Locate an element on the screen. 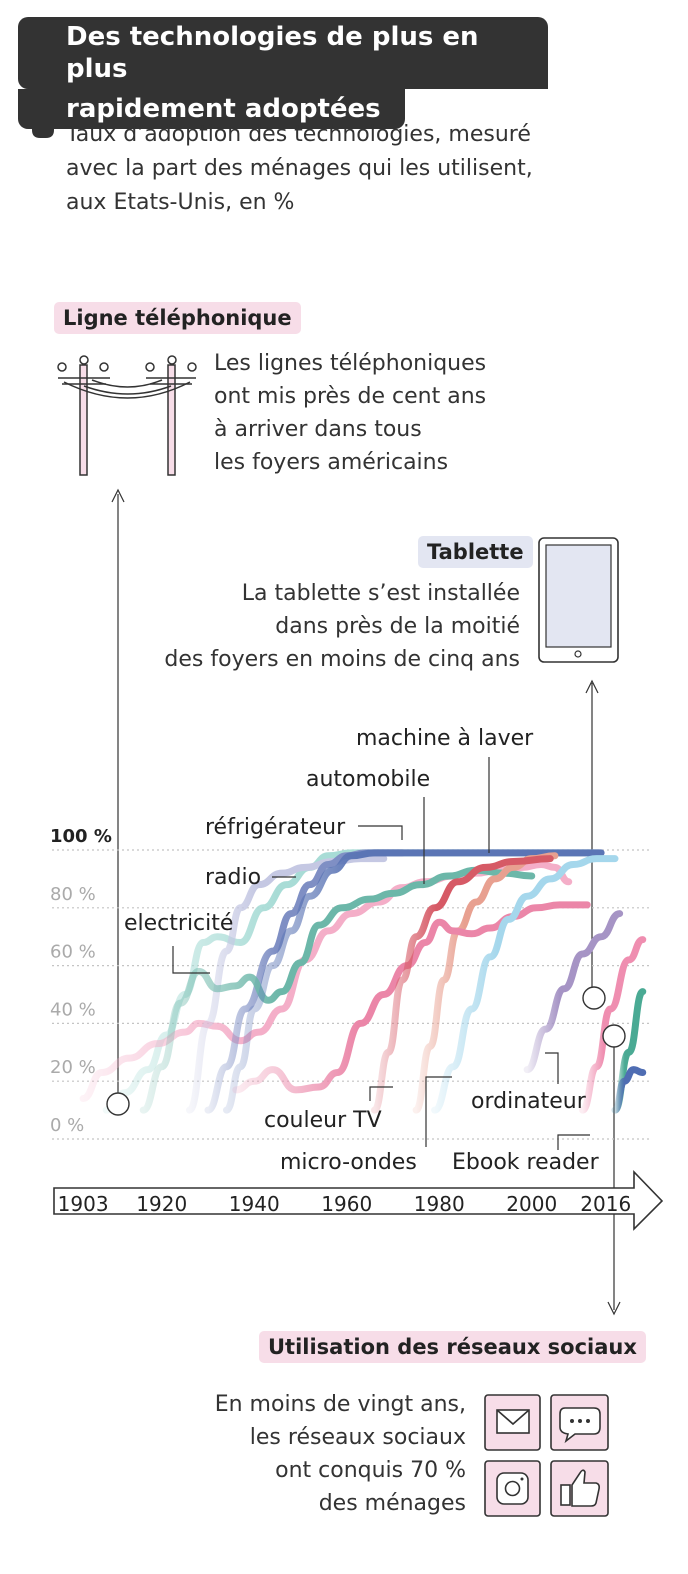 The width and height of the screenshot is (688, 1574). series-line-couleur-tv-rouge- is located at coordinates (462, 984).